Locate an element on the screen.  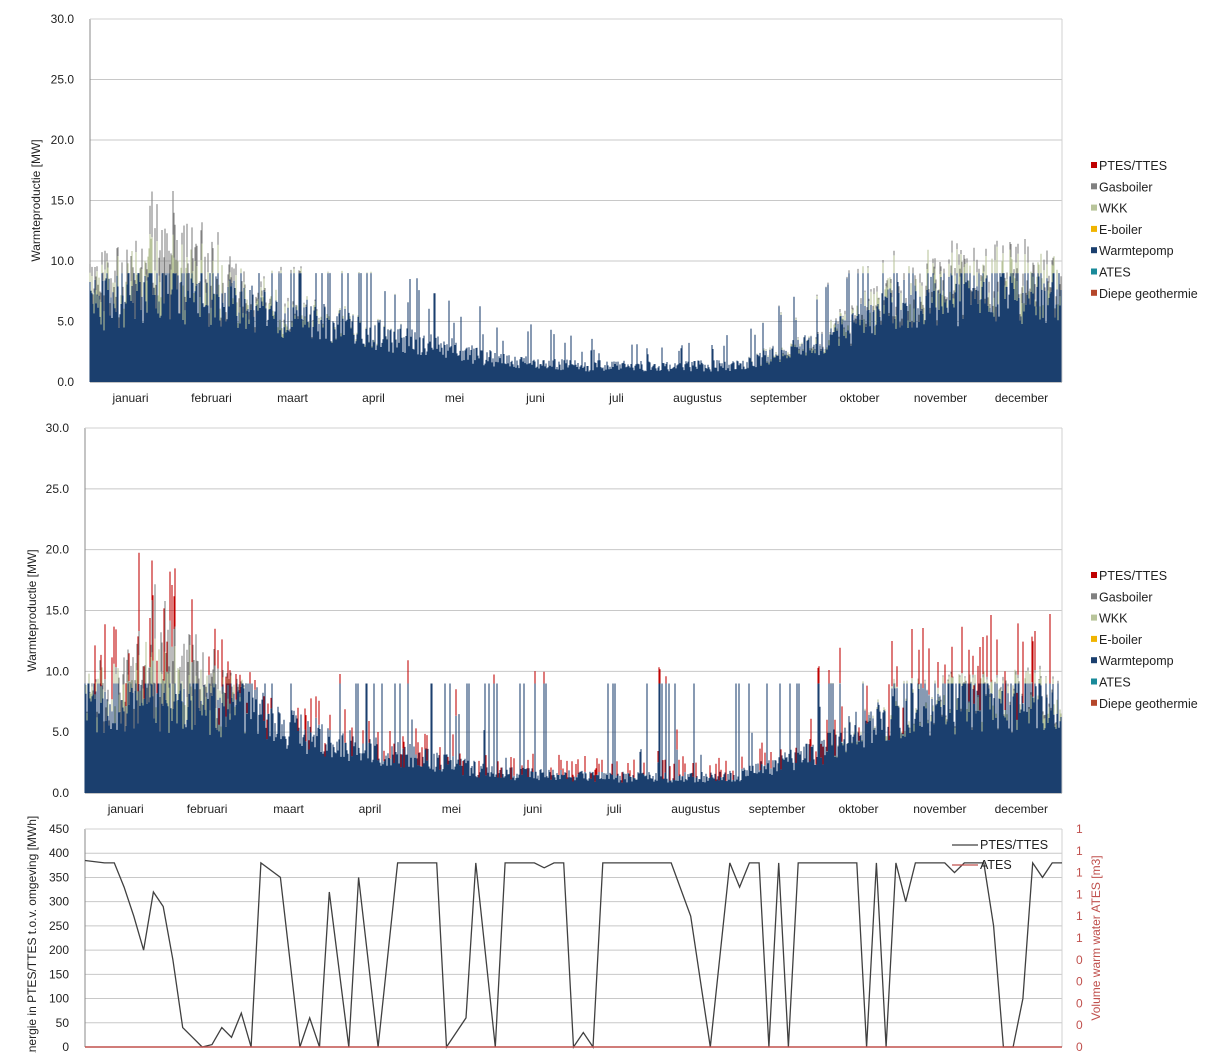
y-tick-label: 200 is located at coordinates (59, 950).